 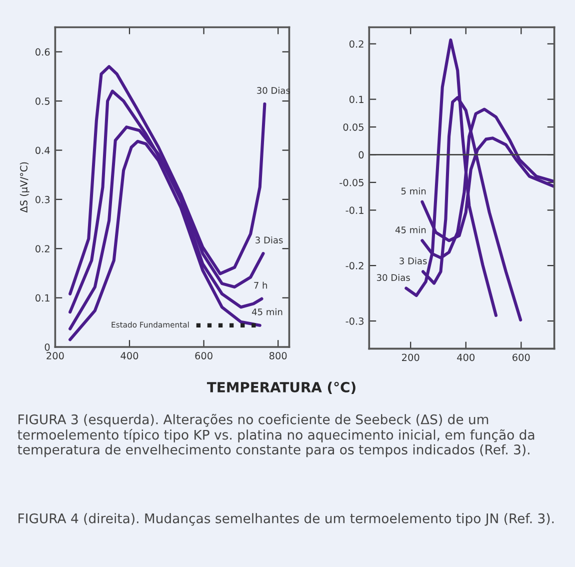 I want to click on text: FIGURA 4 (direita). Mudanças semelhantes de um termoelemento tipo JN (Ref. 3)., so click(x=286, y=519).